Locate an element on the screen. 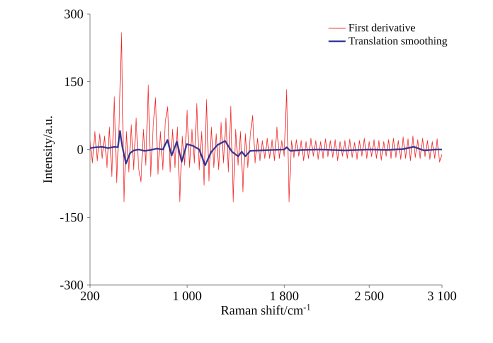 The height and width of the screenshot is (343, 493). y-tick-label: 300 is located at coordinates (73, 14).